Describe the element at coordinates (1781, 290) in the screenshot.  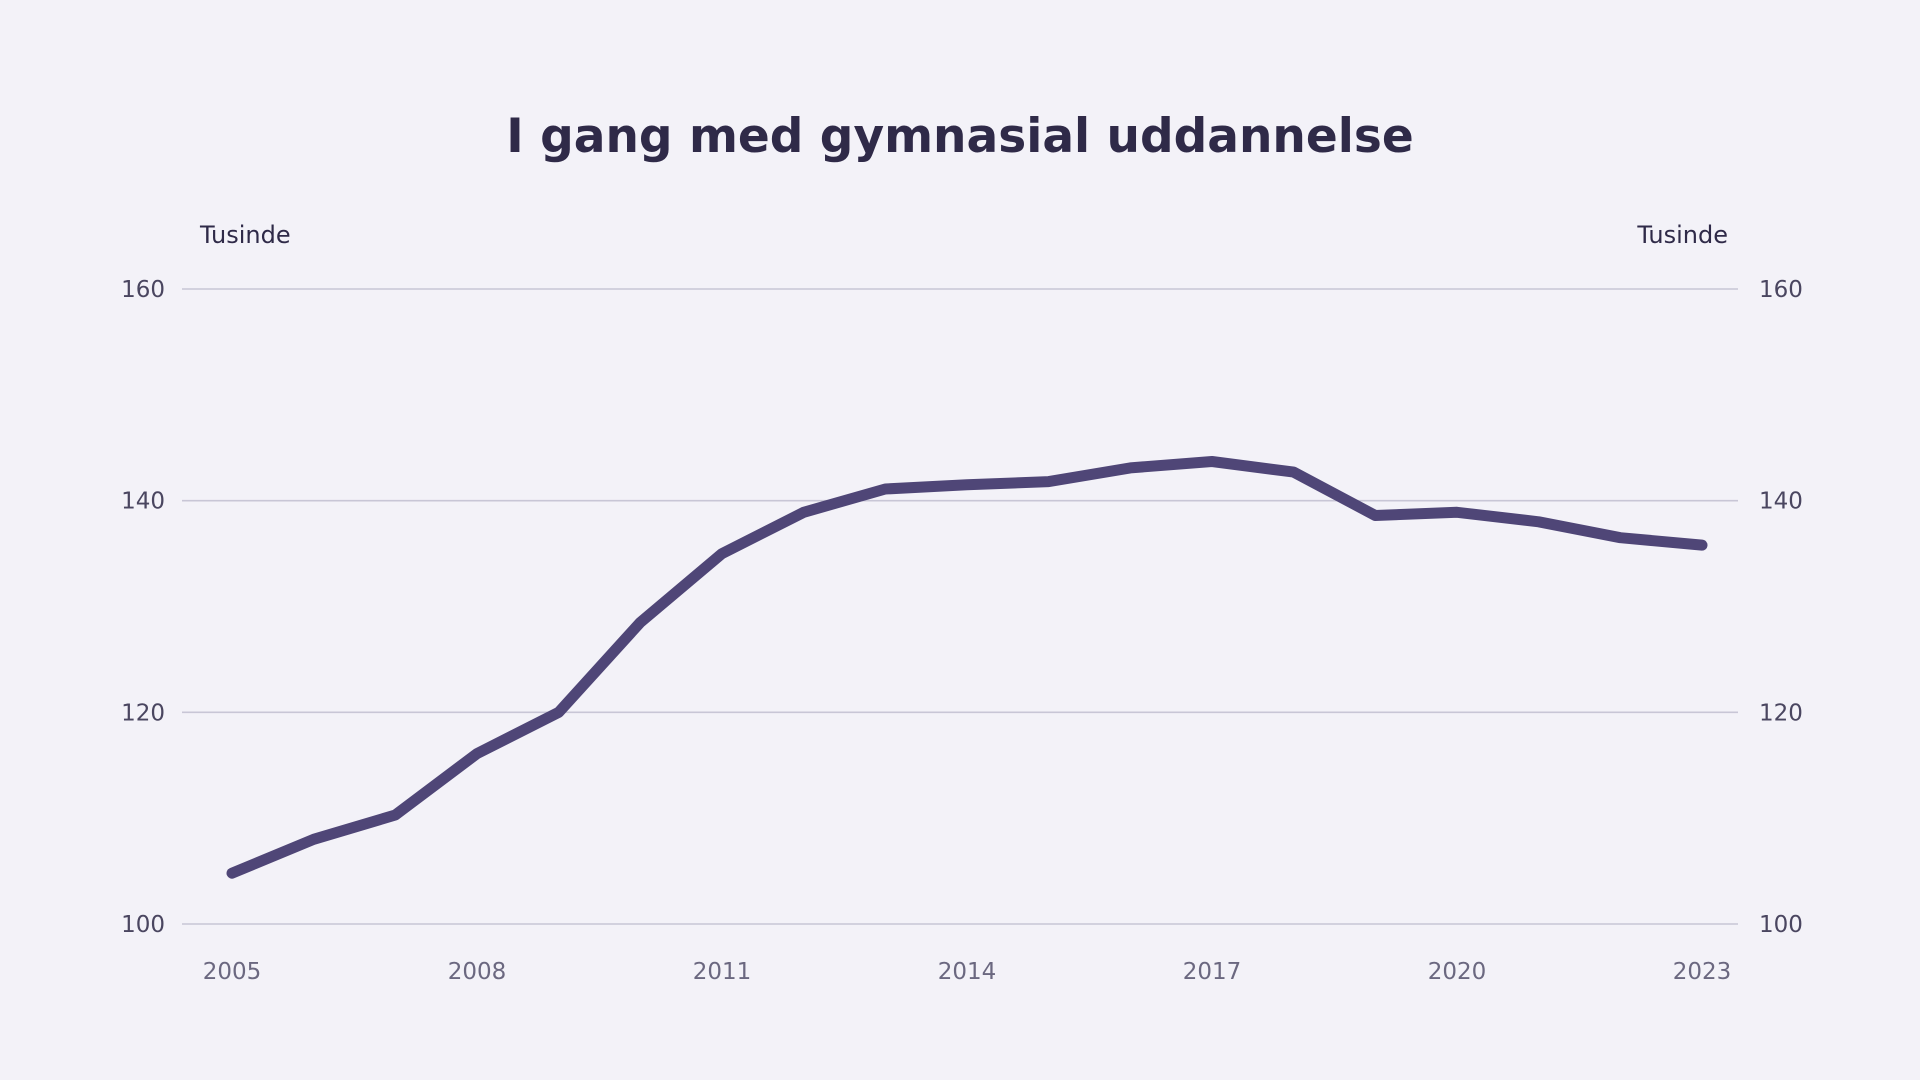
I see `y-right-tick-label: 160` at that location.